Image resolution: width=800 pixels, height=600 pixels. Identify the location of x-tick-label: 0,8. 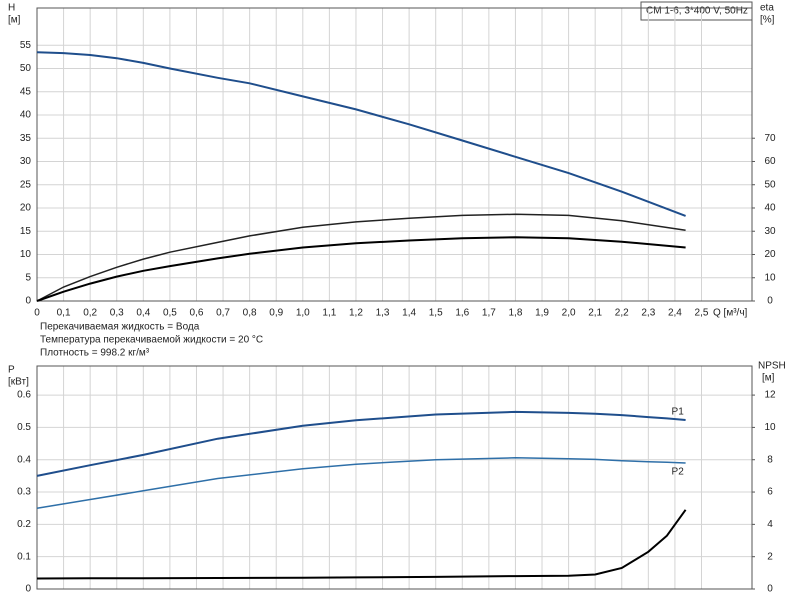
(250, 313).